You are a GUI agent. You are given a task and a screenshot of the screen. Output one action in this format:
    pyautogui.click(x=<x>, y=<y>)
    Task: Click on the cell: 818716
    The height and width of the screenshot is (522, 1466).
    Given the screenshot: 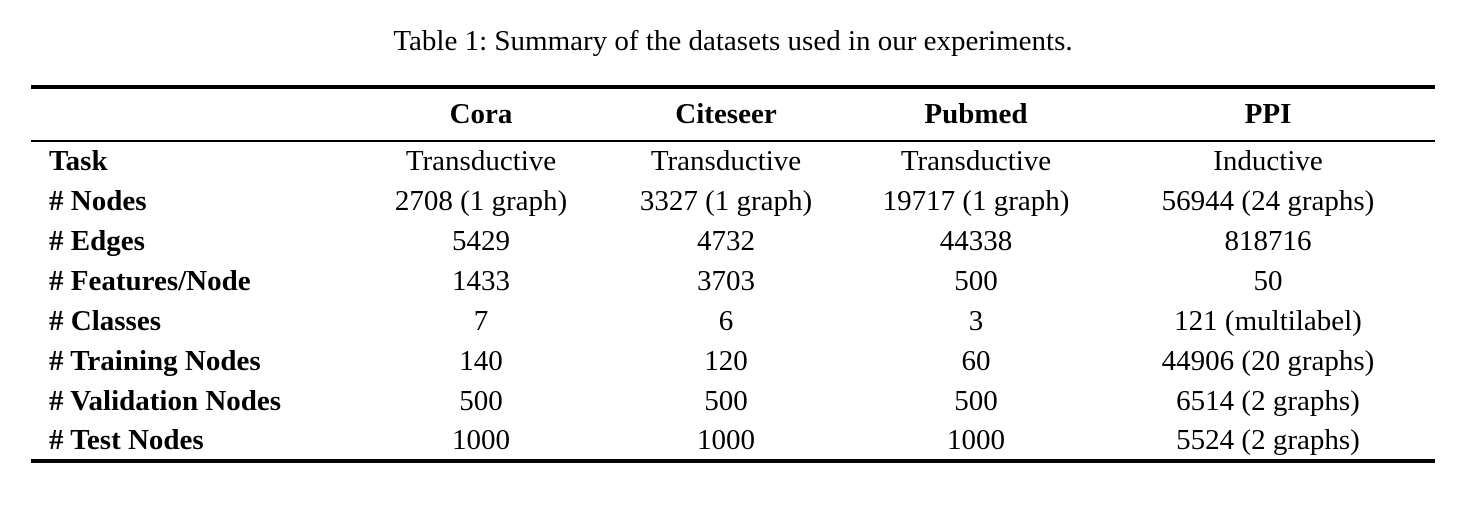 What is the action you would take?
    pyautogui.click(x=1268, y=240)
    